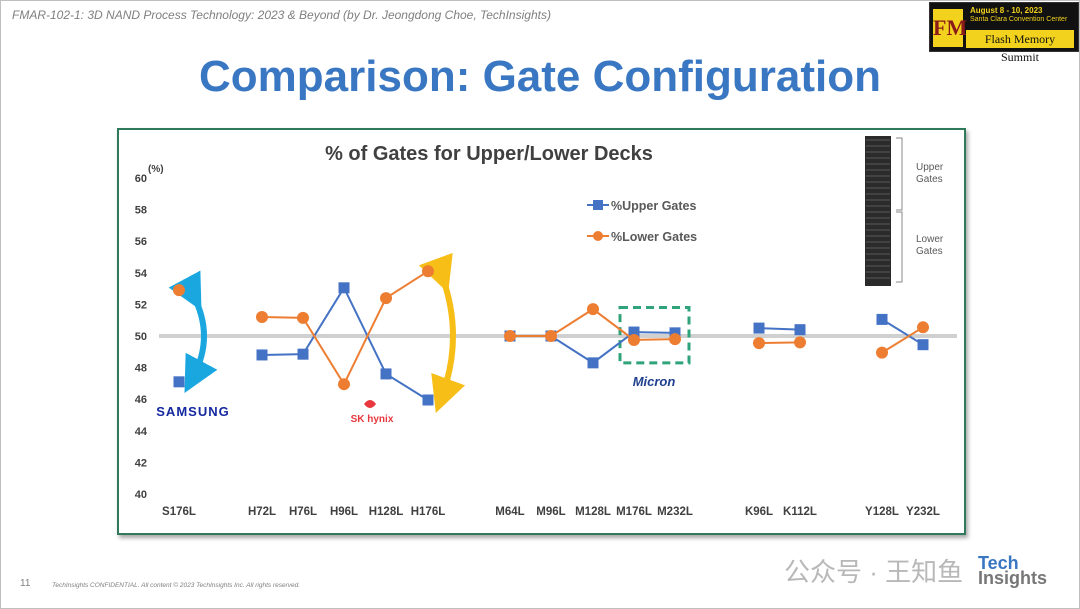 This screenshot has height=609, width=1080. What do you see at coordinates (1020, 47) in the screenshot?
I see `event-name: Flash Memory Summit` at bounding box center [1020, 47].